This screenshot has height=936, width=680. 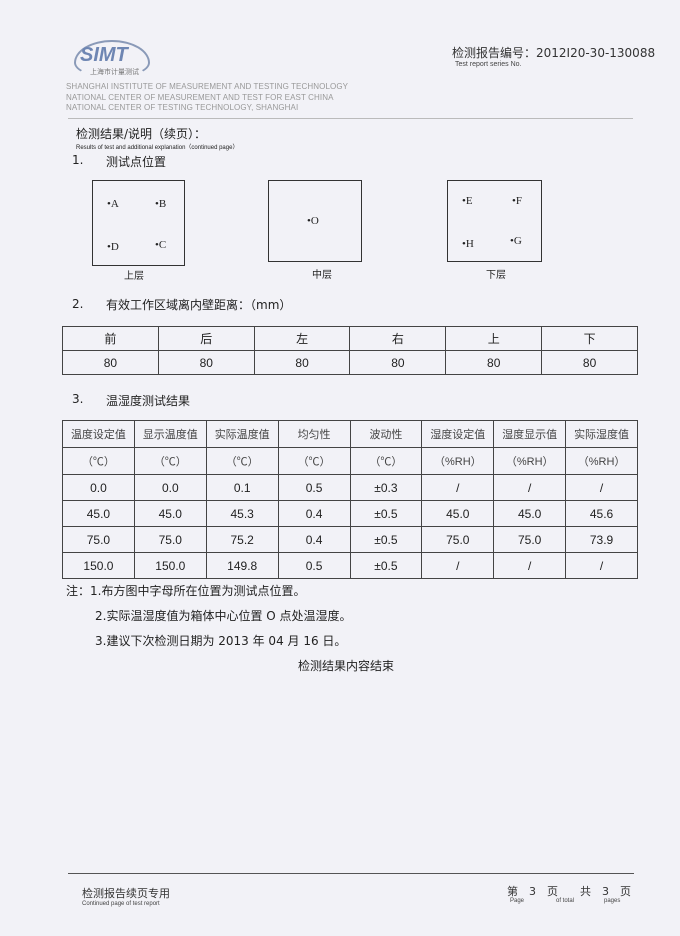 I want to click on point-a: •A, so click(x=113, y=204).